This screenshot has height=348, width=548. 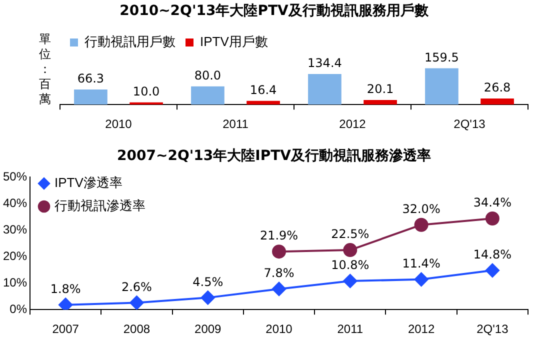 I want to click on data-label: 21.9%, so click(x=279, y=235).